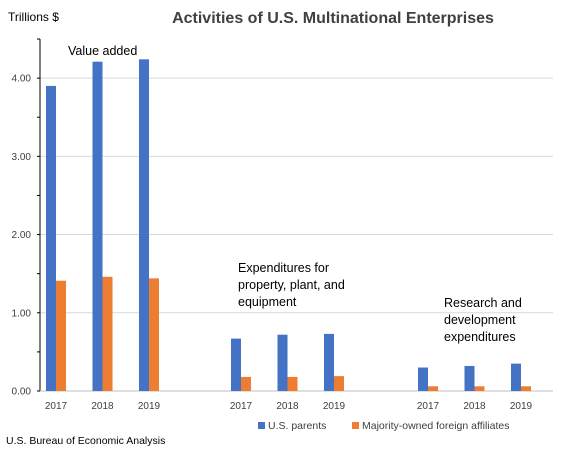  Describe the element at coordinates (283, 268) in the screenshot. I see `group-label: Expenditures for` at that location.